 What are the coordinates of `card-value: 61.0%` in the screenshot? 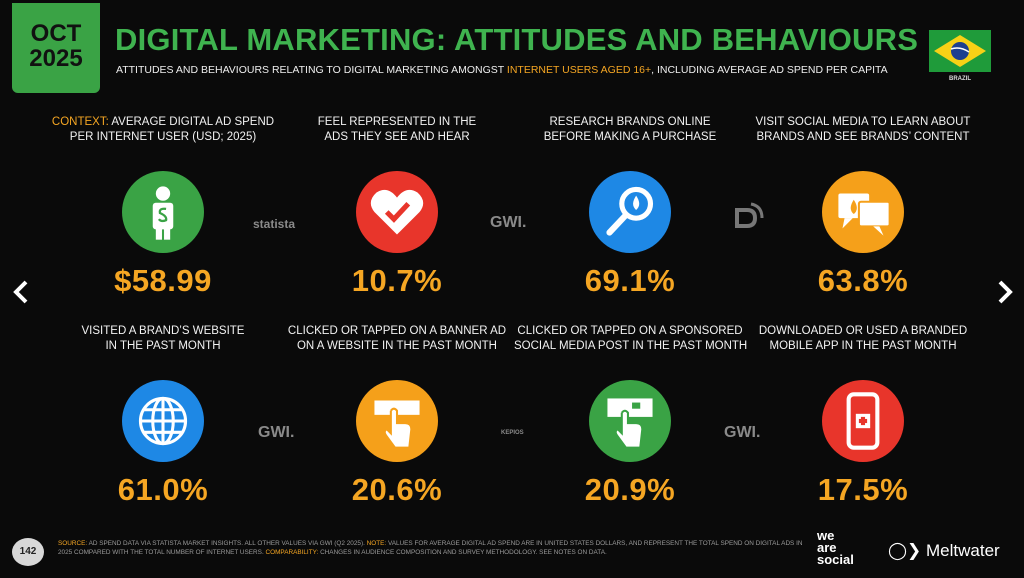 It's located at (163, 489).